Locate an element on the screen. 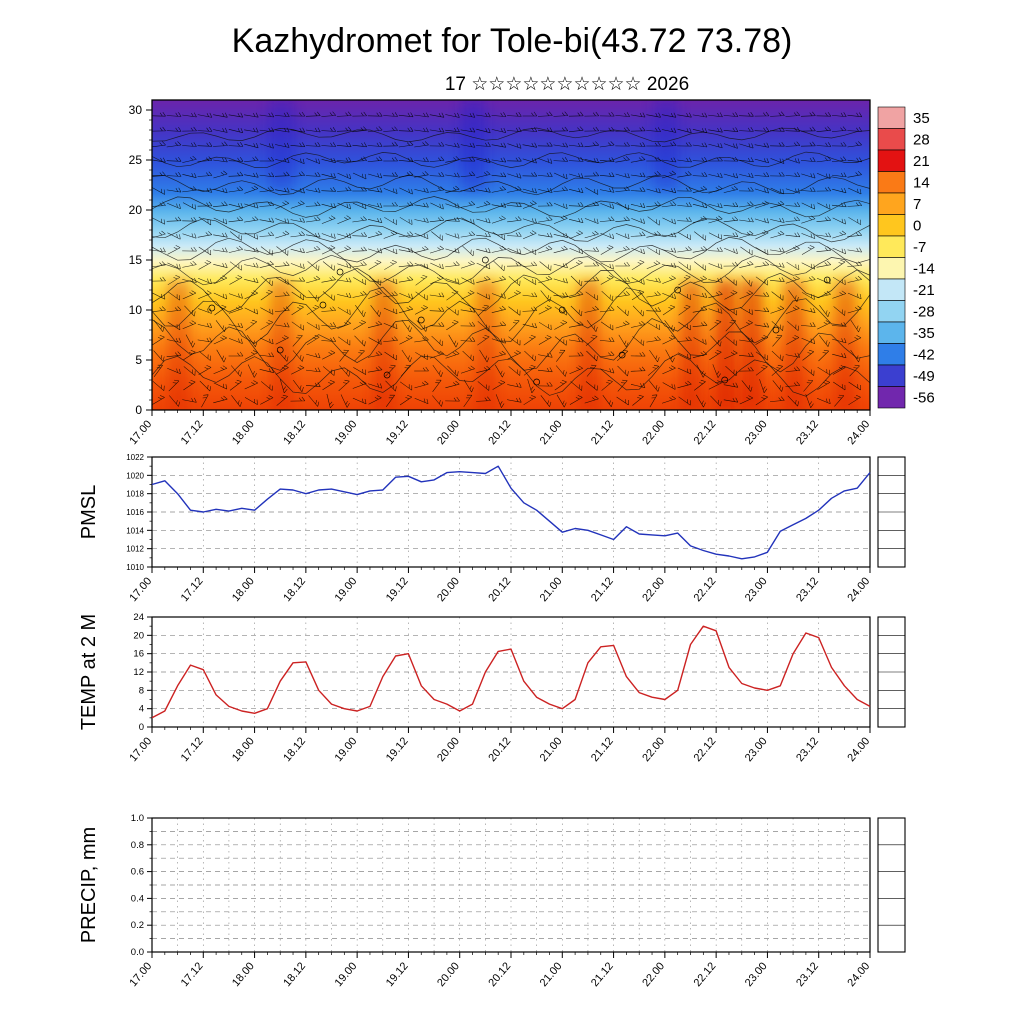 Image resolution: width=1024 pixels, height=1024 pixels. svg-text: 21 is located at coordinates (921, 161).